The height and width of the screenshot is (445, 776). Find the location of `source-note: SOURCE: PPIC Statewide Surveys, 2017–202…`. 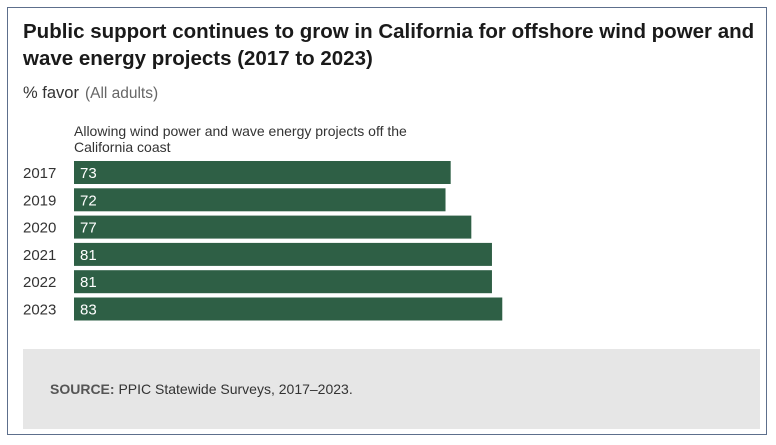

source-note: SOURCE: PPIC Statewide Surveys, 2017–202… is located at coordinates (201, 389).